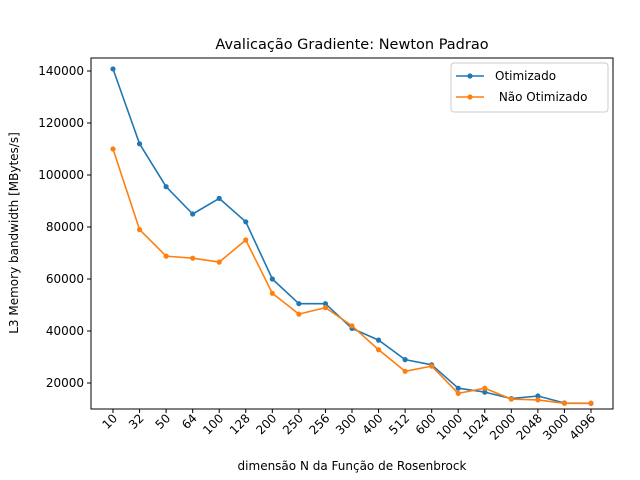  What do you see at coordinates (399, 424) in the screenshot?
I see `x-tick-label: 512` at bounding box center [399, 424].